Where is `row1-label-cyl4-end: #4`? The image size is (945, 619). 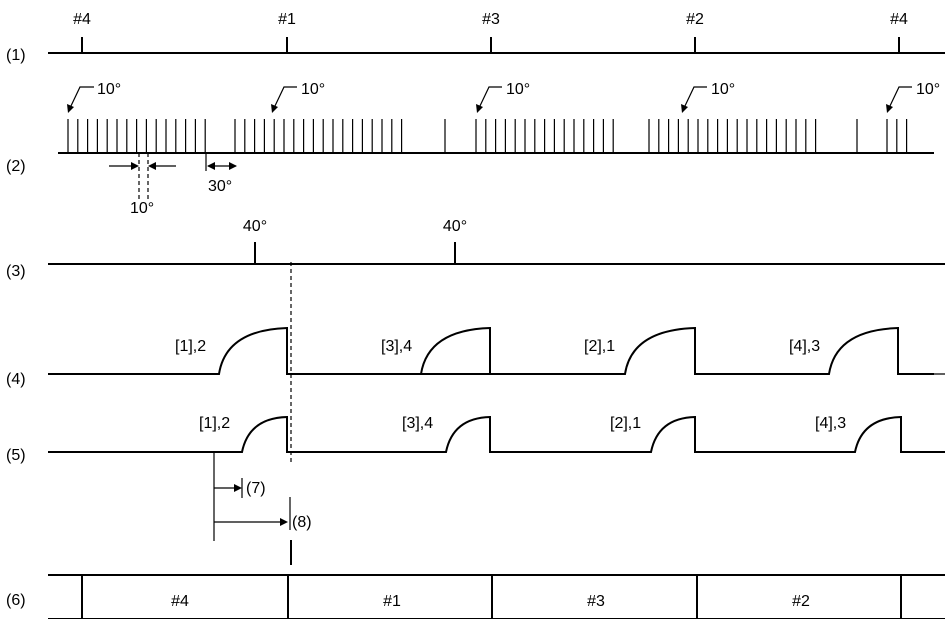
row1-label-cyl4-end: #4 is located at coordinates (899, 19).